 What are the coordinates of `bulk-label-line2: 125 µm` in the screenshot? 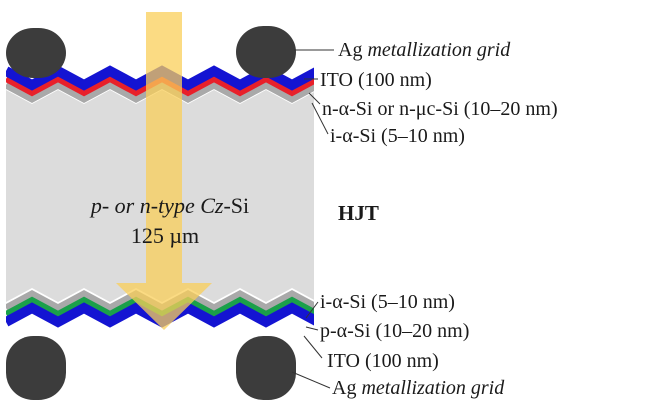 It's located at (165, 235).